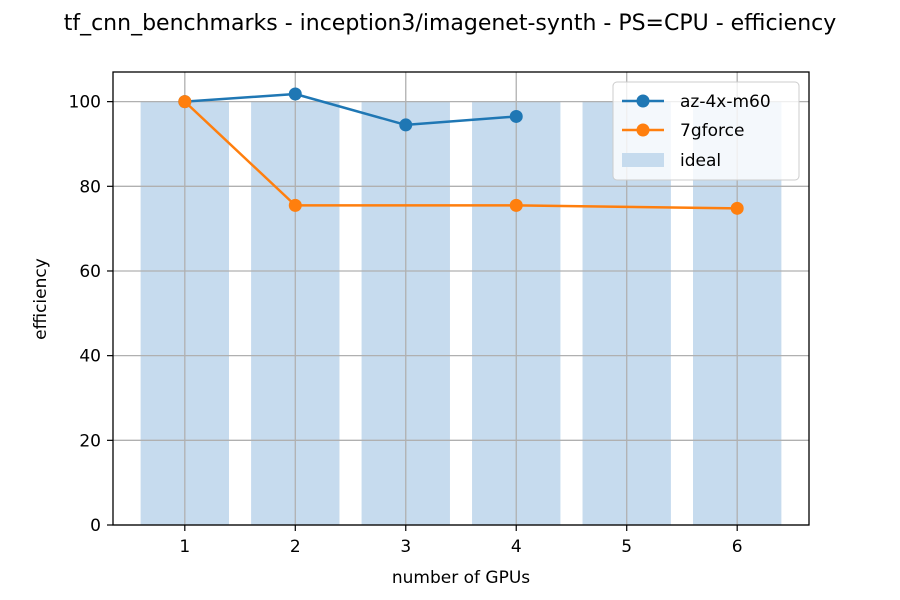  Describe the element at coordinates (643, 130) in the screenshot. I see `legend-marker-7gforce` at that location.